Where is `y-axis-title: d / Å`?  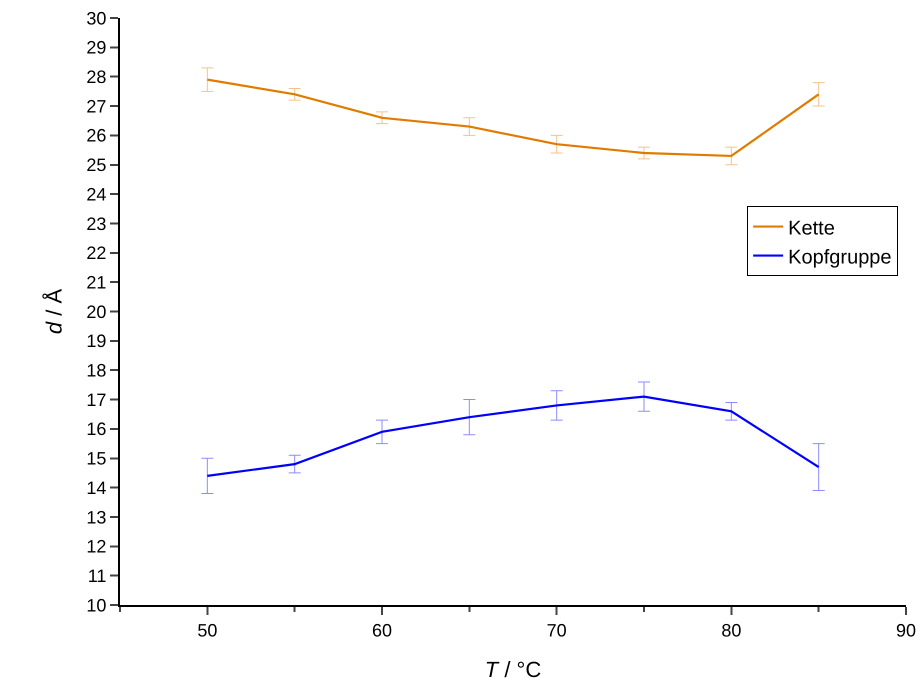 y-axis-title: d / Å is located at coordinates (54, 311).